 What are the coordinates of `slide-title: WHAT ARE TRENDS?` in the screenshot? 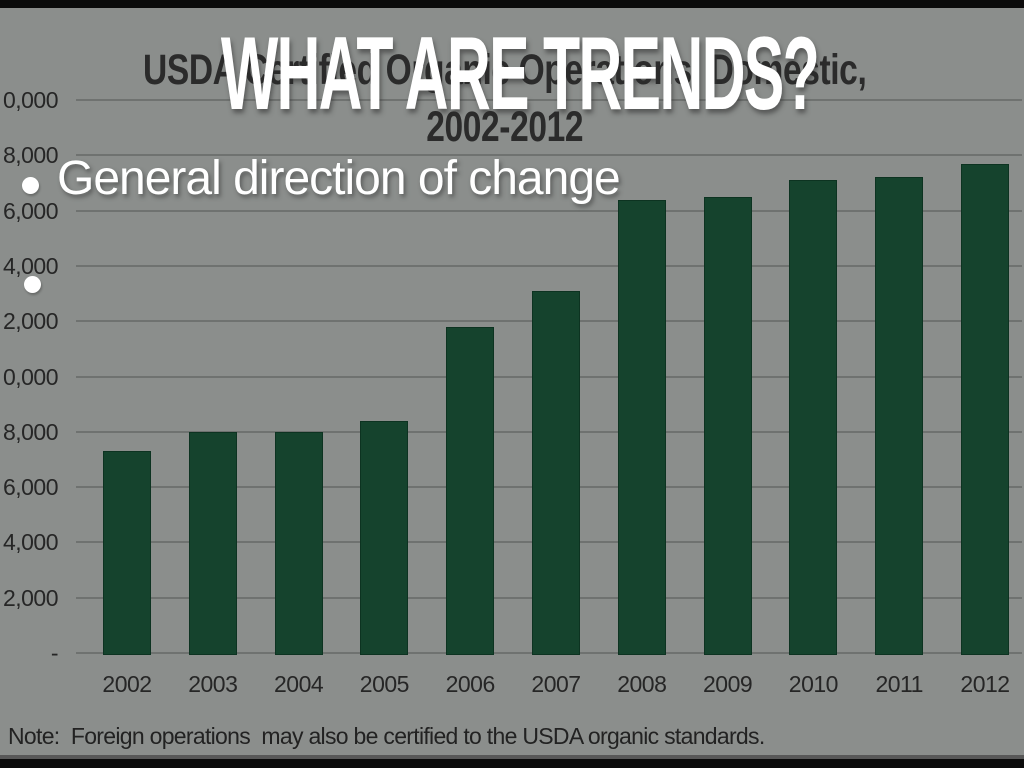 It's located at (519, 74).